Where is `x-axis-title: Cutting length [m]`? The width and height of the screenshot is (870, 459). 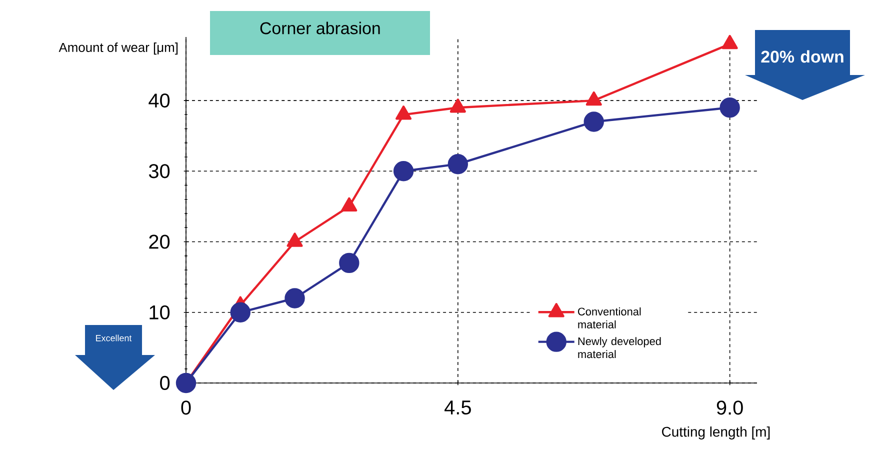 x-axis-title: Cutting length [m] is located at coordinates (716, 433).